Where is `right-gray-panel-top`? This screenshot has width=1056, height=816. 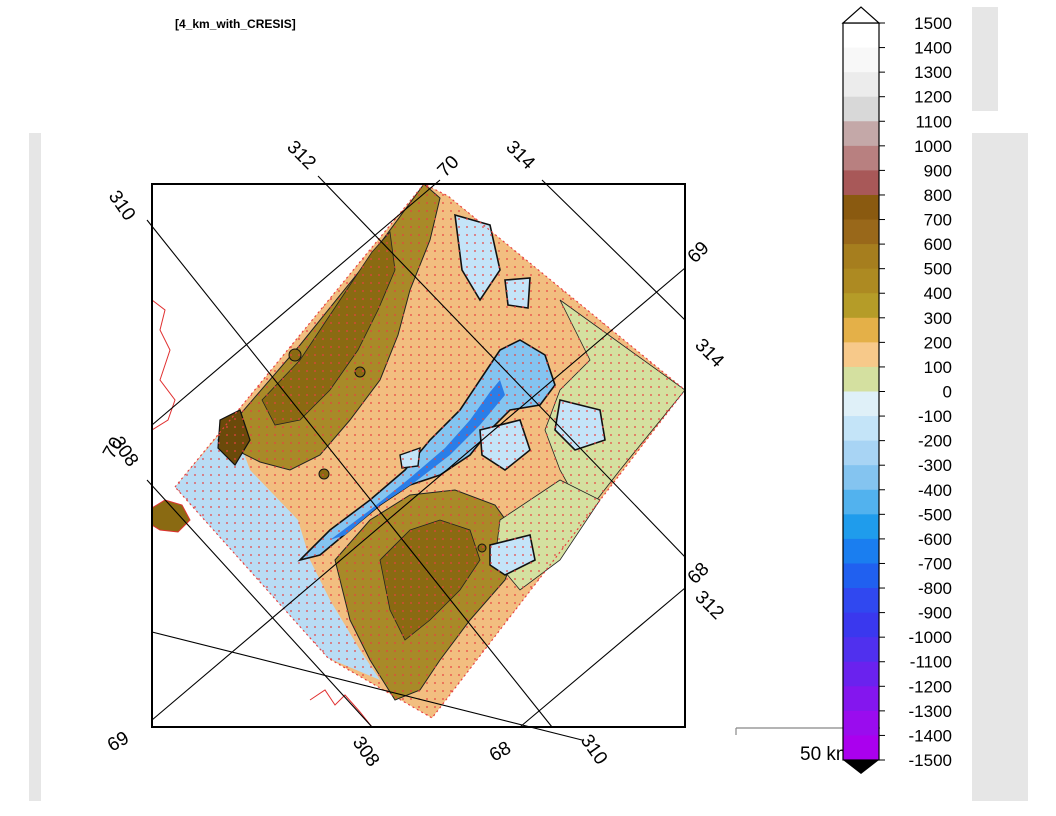 right-gray-panel-top is located at coordinates (985, 59).